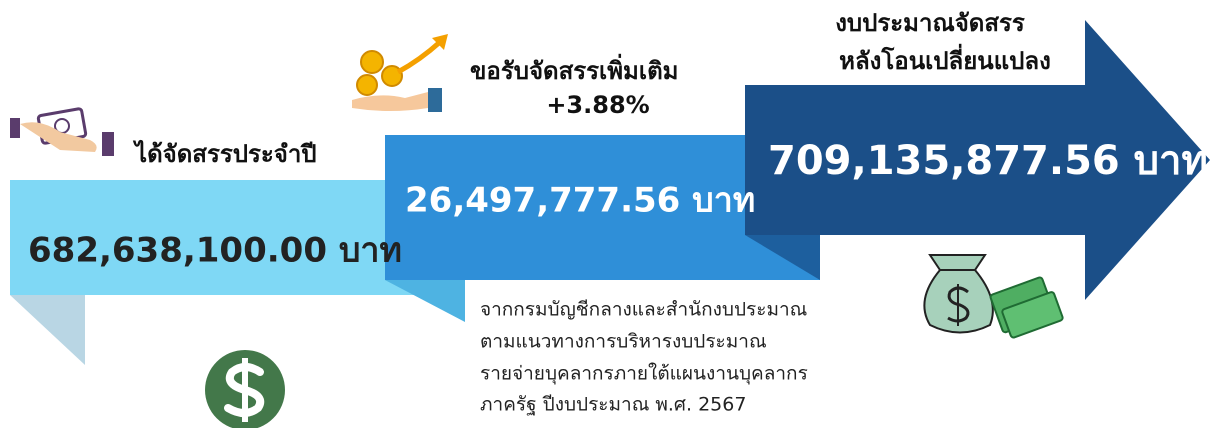  Describe the element at coordinates (643, 310) in the screenshot. I see `note-line: จากกรมบัญชีกลางและสำนักงบประมาณ` at that location.